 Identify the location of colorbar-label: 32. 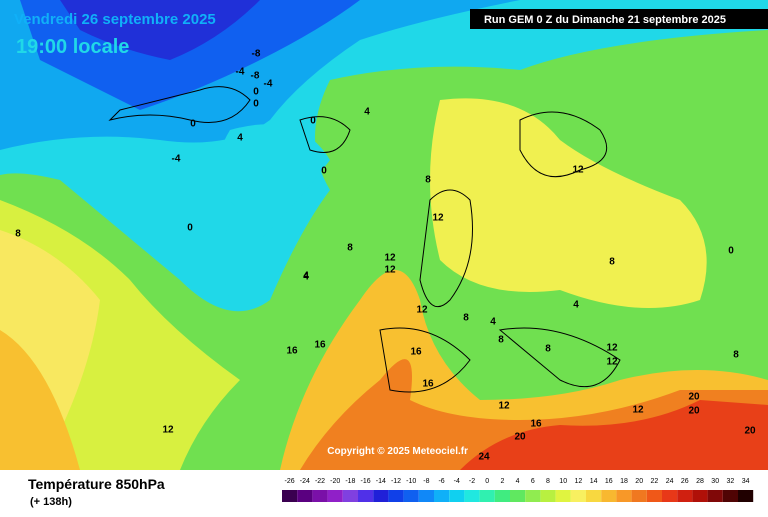
(731, 481).